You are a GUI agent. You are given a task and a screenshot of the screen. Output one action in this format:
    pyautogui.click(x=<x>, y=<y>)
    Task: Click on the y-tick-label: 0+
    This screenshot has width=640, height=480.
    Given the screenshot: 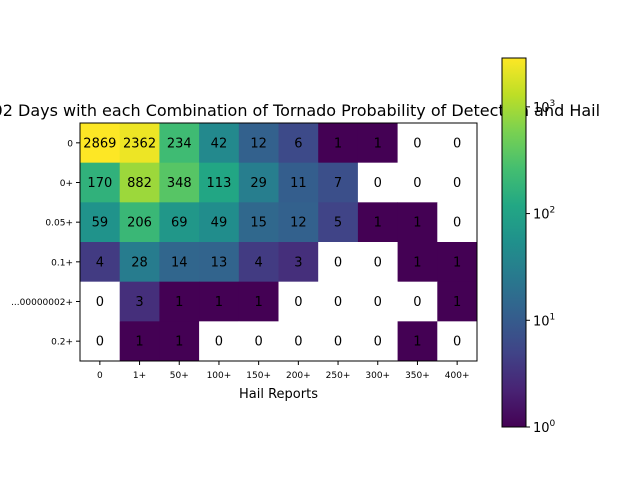 What is the action you would take?
    pyautogui.click(x=66, y=184)
    